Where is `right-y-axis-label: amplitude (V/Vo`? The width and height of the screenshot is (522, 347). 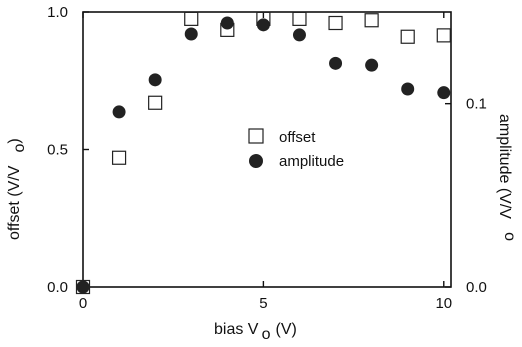
right-y-axis-label: amplitude (V/Vo is located at coordinates (507, 177).